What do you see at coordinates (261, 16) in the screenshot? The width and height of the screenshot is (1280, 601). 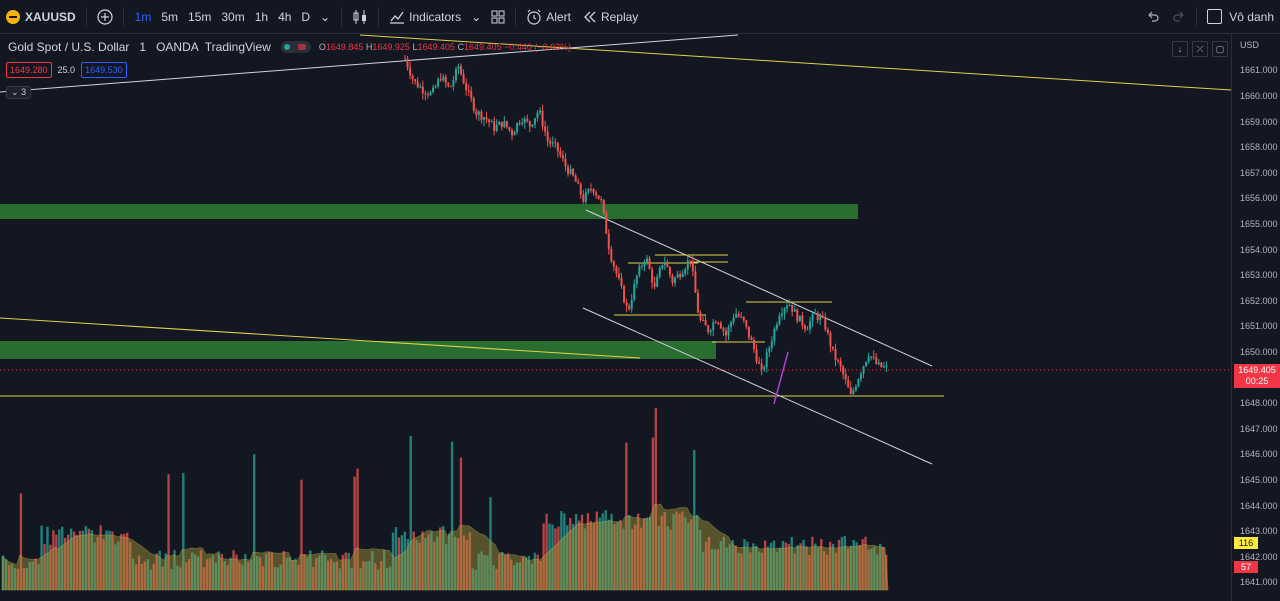 I see `timeframe-1h: 1h` at bounding box center [261, 16].